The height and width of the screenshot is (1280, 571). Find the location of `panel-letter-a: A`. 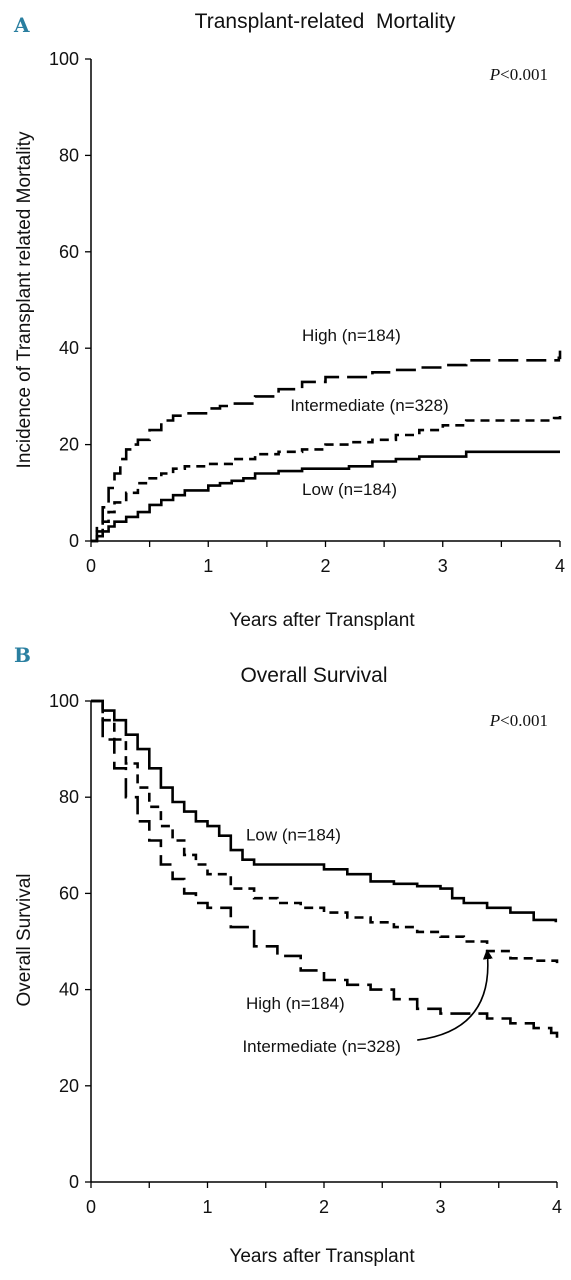

panel-letter-a: A is located at coordinates (21, 25).